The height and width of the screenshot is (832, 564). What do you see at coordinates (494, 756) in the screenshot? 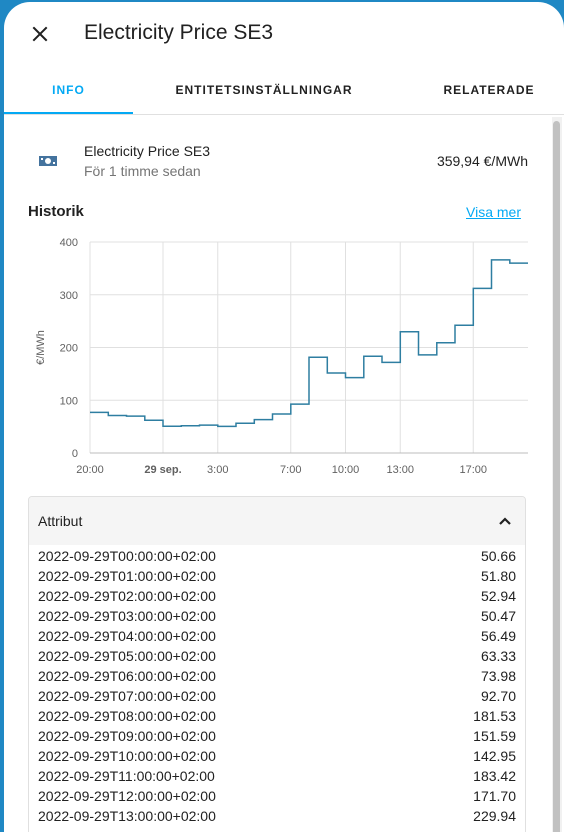
I see `attribute-value: 142.95` at bounding box center [494, 756].